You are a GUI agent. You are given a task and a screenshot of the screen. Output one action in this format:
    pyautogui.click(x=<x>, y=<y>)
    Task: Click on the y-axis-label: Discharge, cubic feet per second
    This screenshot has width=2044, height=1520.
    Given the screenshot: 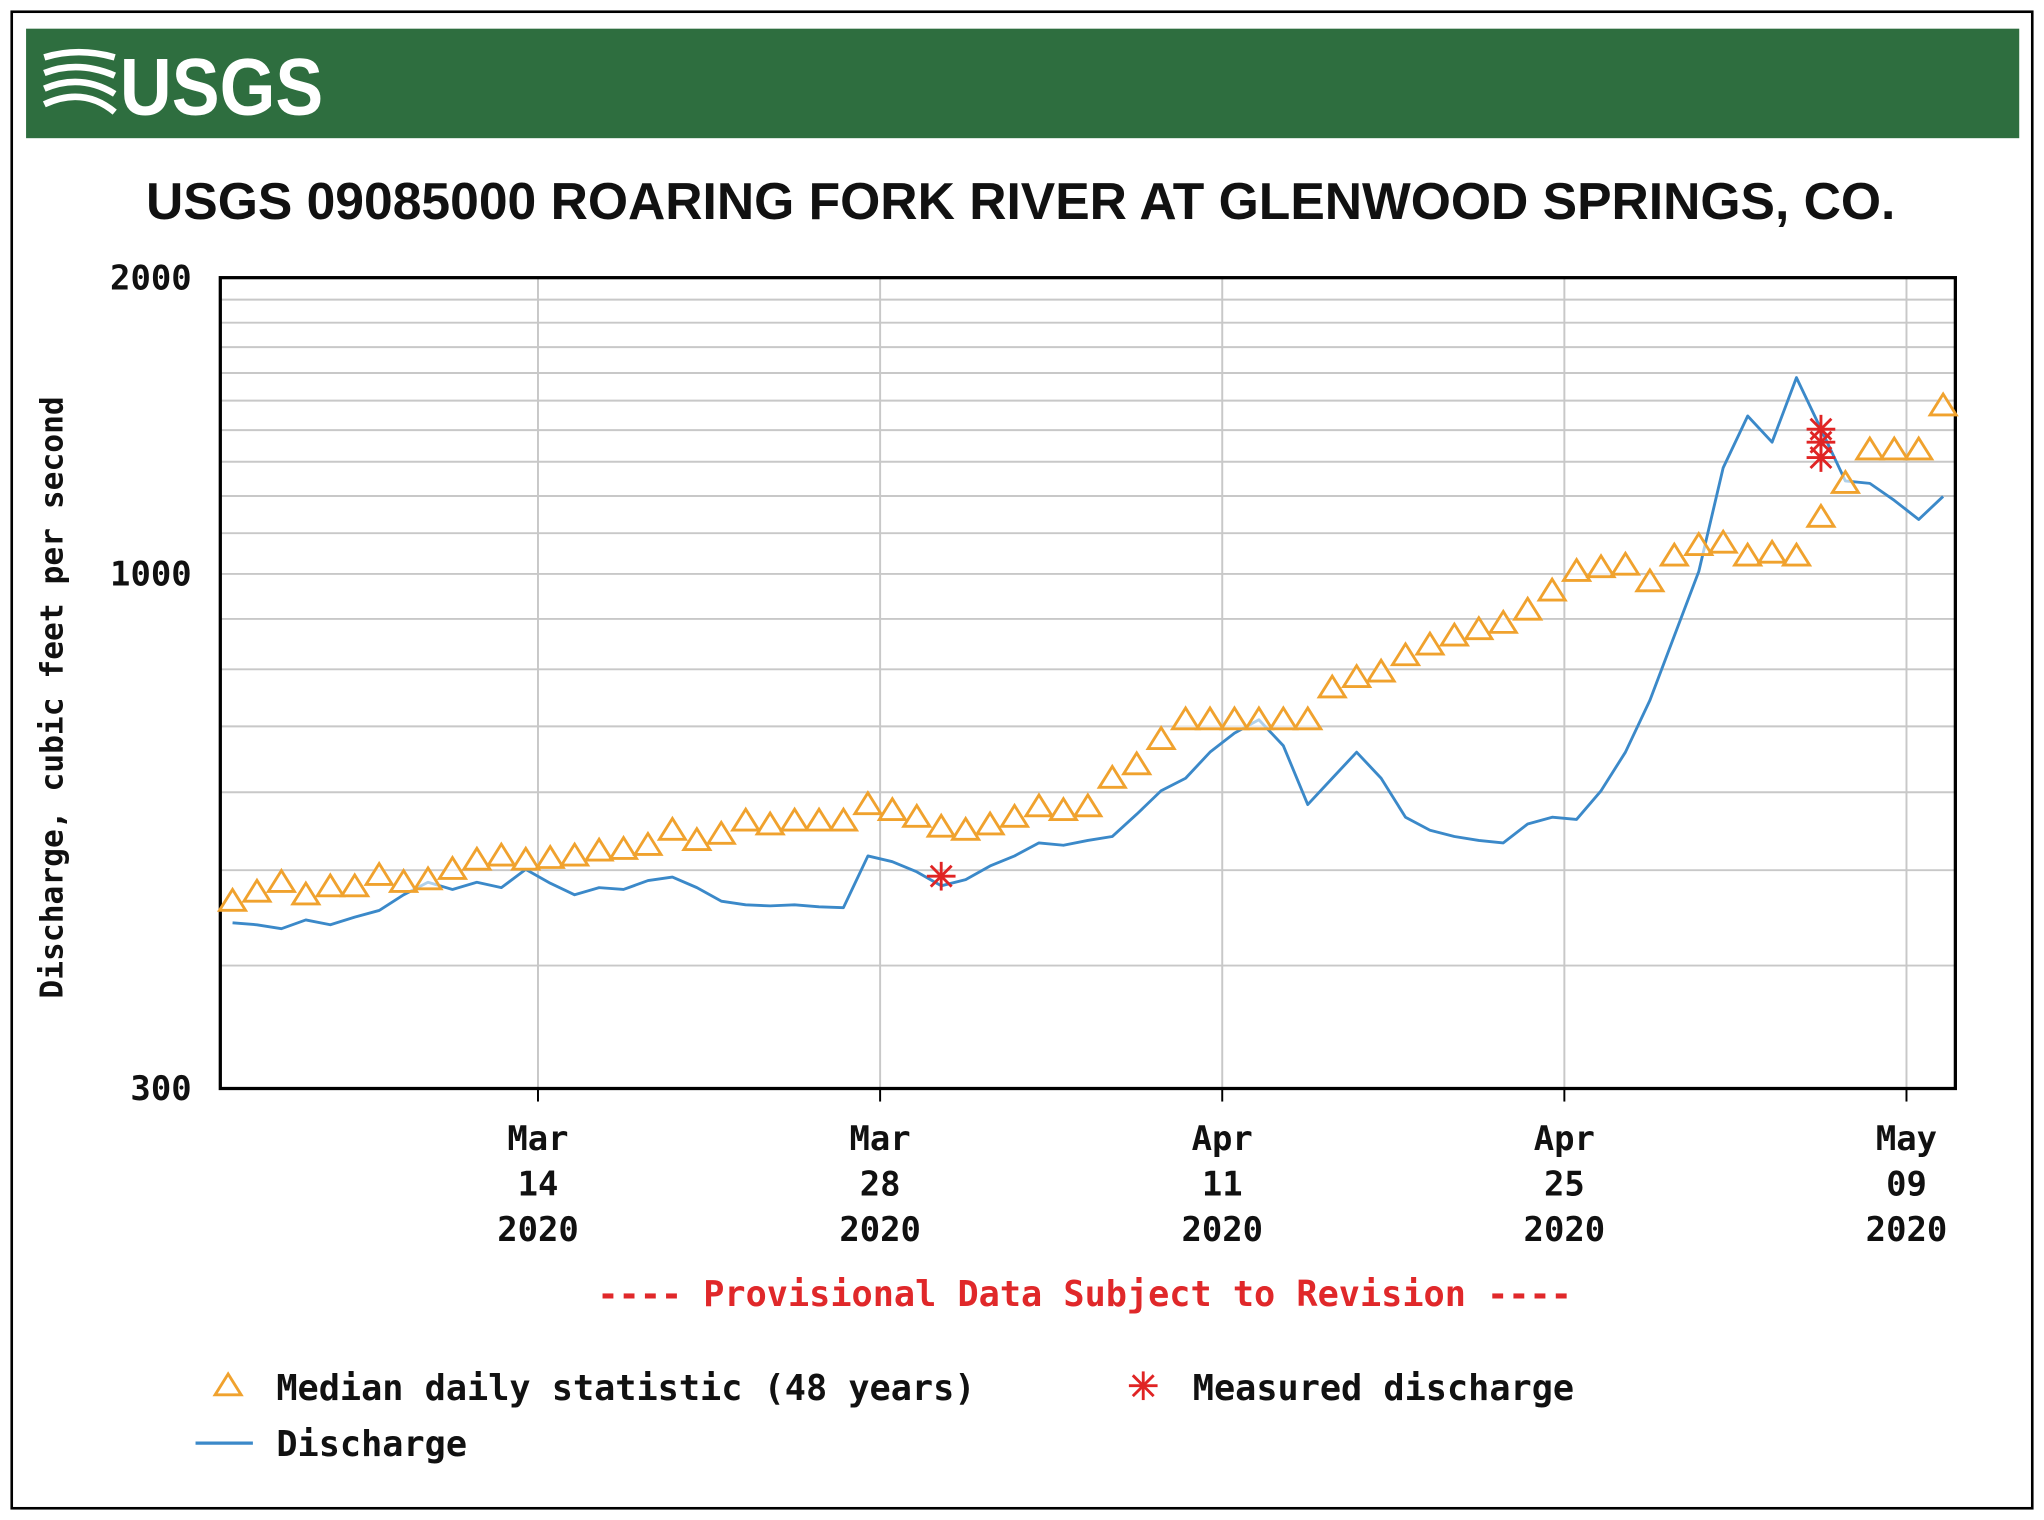 What is the action you would take?
    pyautogui.click(x=53, y=697)
    